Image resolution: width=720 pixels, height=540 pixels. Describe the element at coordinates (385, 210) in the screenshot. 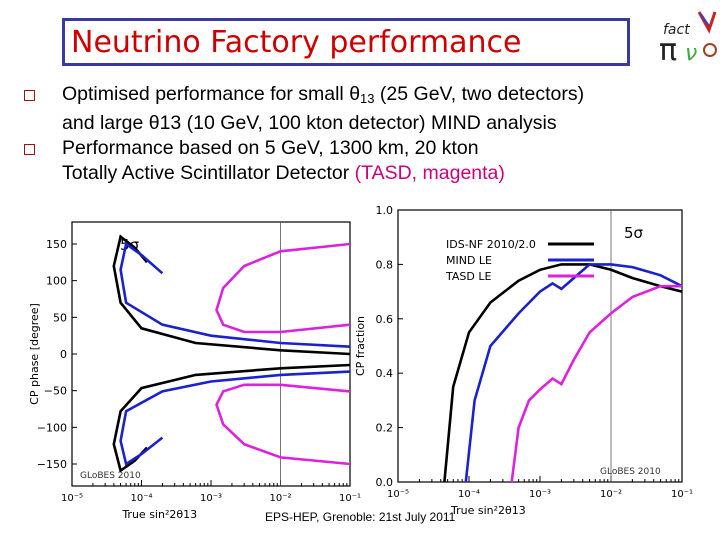

I see `y-tick-label: 1.0` at that location.